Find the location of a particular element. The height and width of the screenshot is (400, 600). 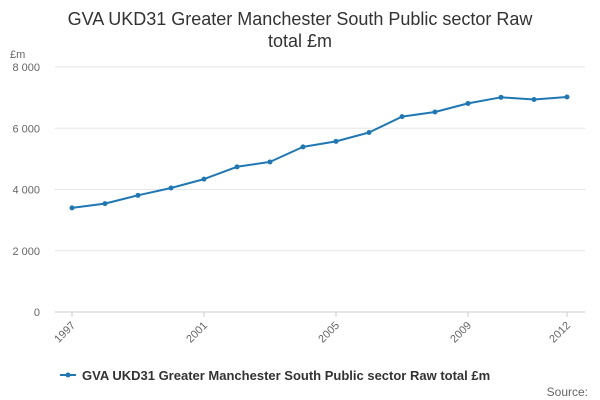

x-tick-label: 2009 is located at coordinates (461, 333).